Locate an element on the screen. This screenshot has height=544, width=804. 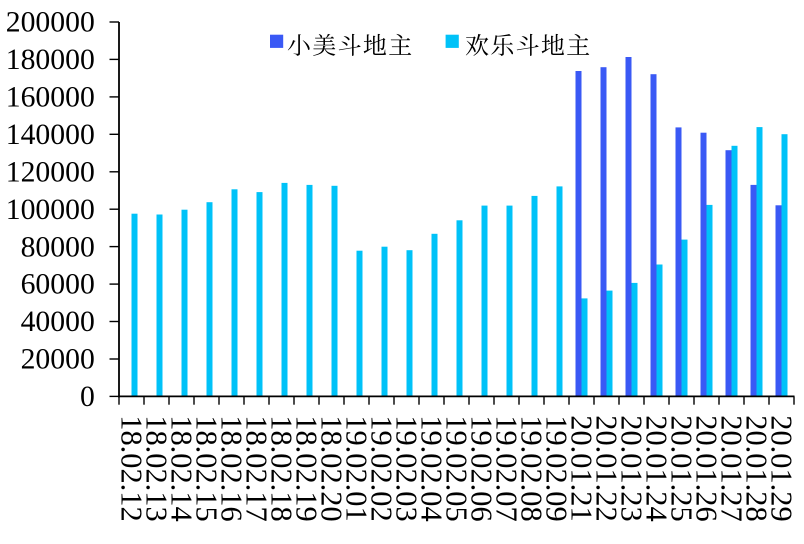
svg-text: 19.02.09 is located at coordinates (556, 468).